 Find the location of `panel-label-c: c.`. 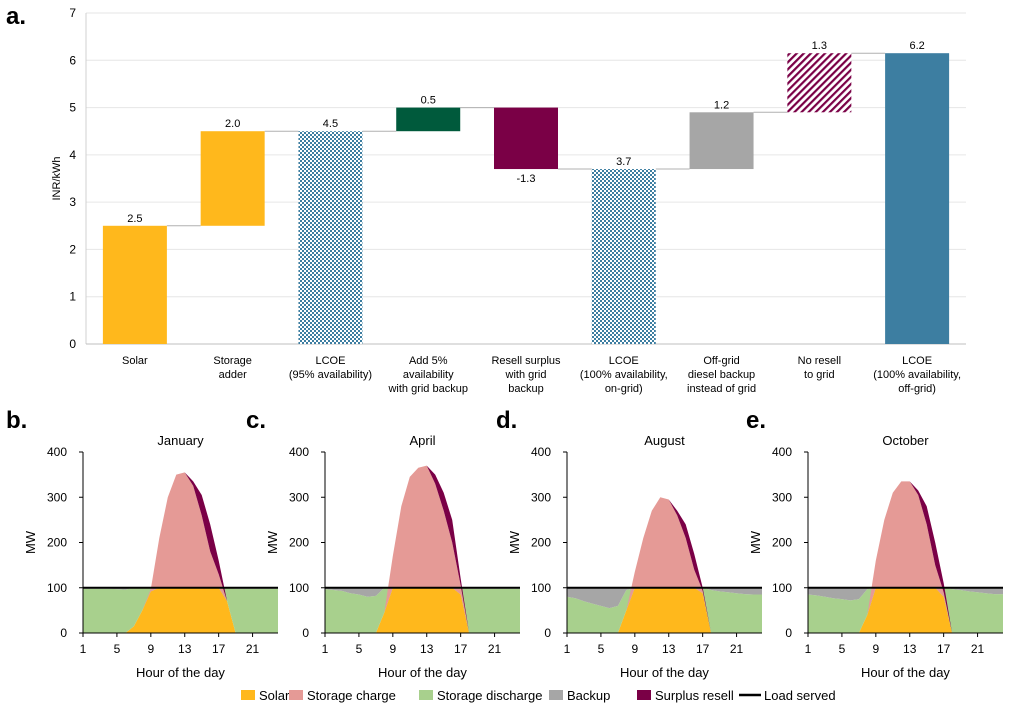

panel-label-c: c. is located at coordinates (256, 420).